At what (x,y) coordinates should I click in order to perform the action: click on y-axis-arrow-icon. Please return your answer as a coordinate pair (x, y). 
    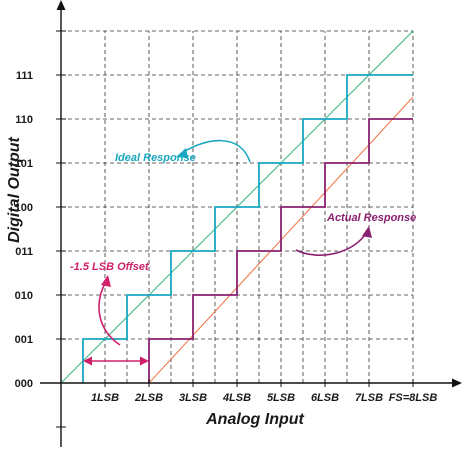
    Looking at the image, I should click on (61, 5).